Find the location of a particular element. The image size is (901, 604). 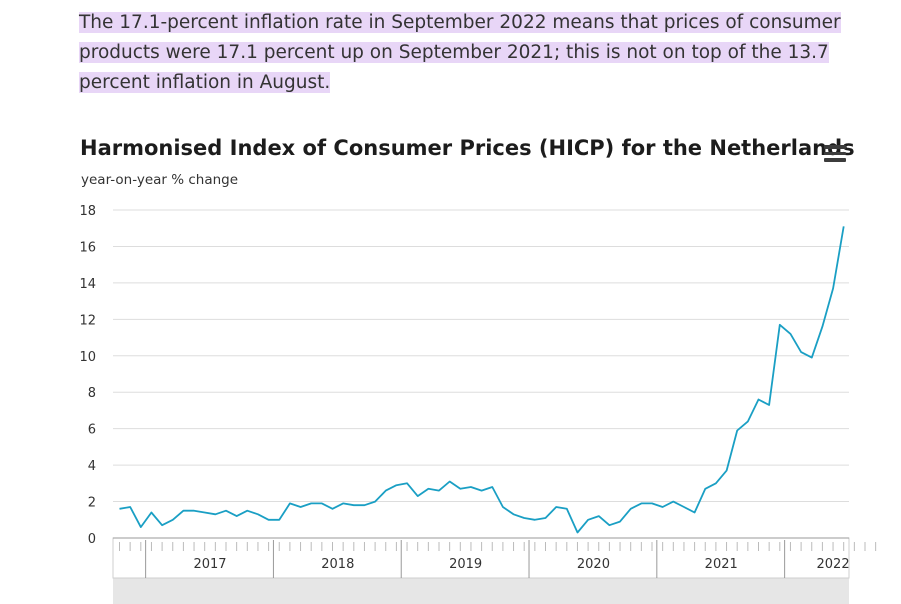

y-tick-label: 2 is located at coordinates (92, 503).